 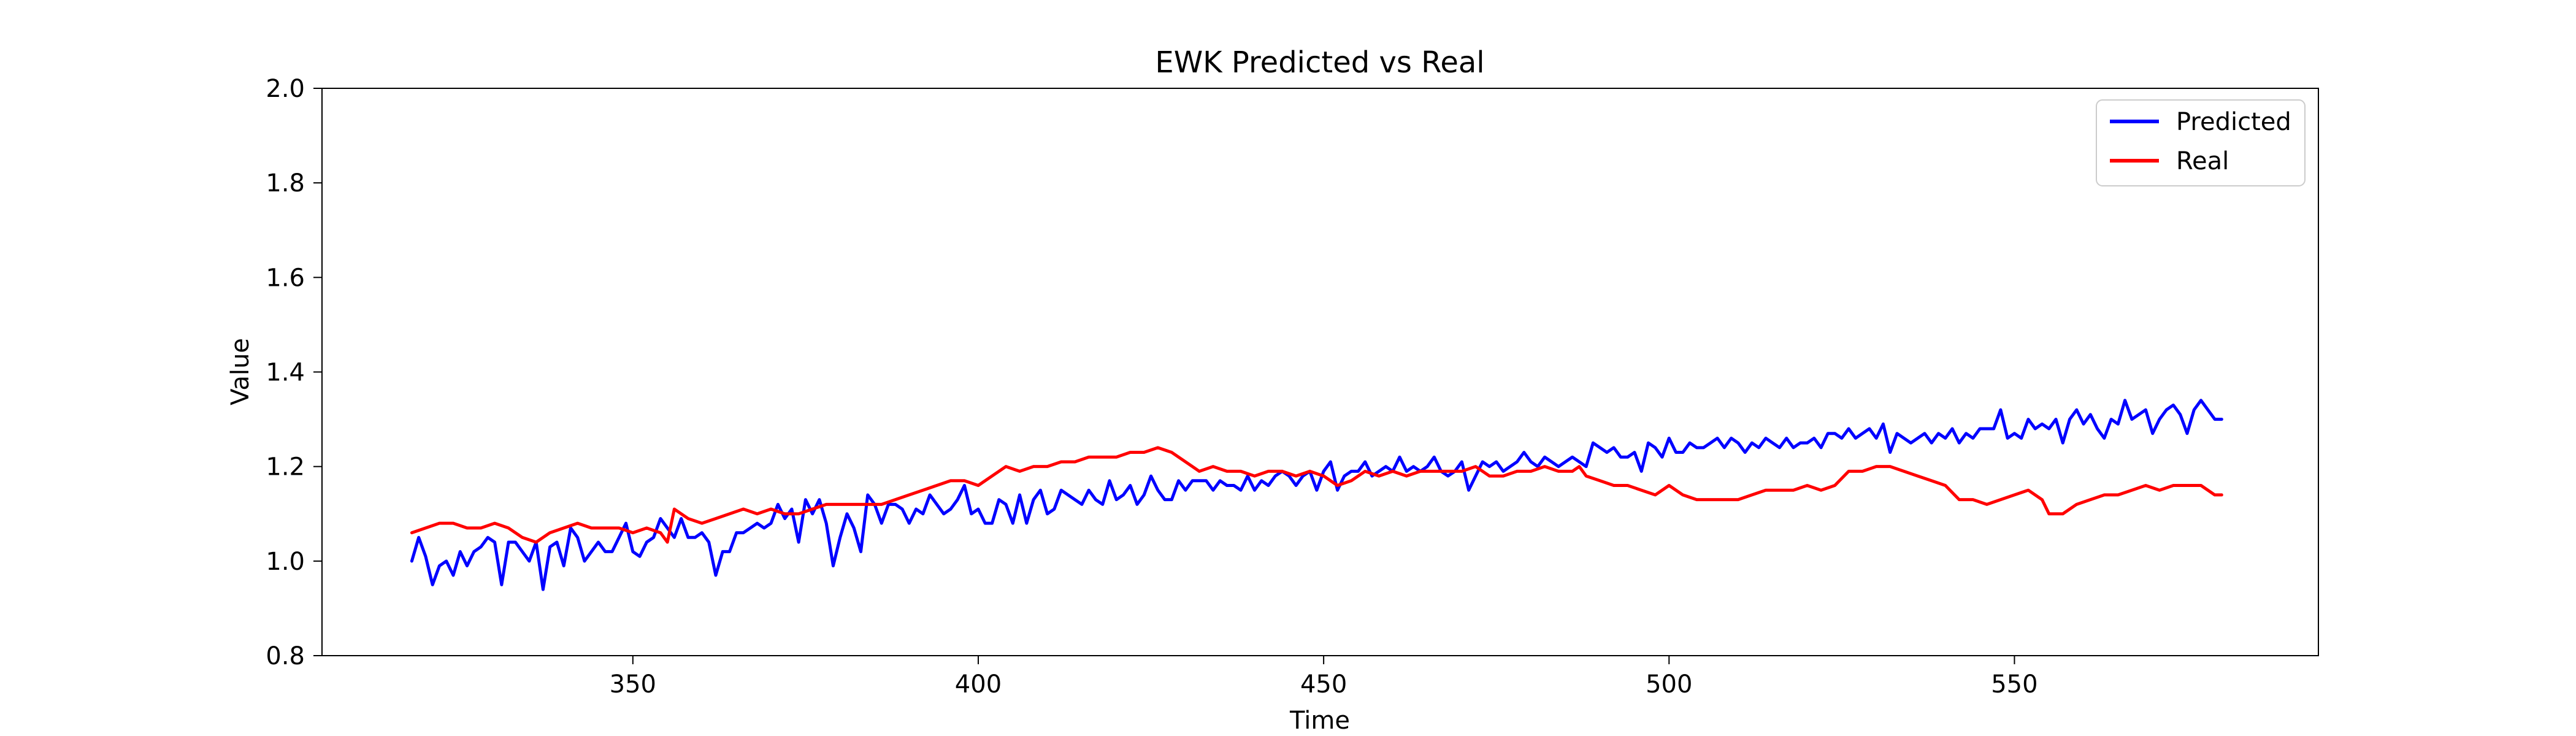 I want to click on x-tick-label: 350, so click(x=633, y=684).